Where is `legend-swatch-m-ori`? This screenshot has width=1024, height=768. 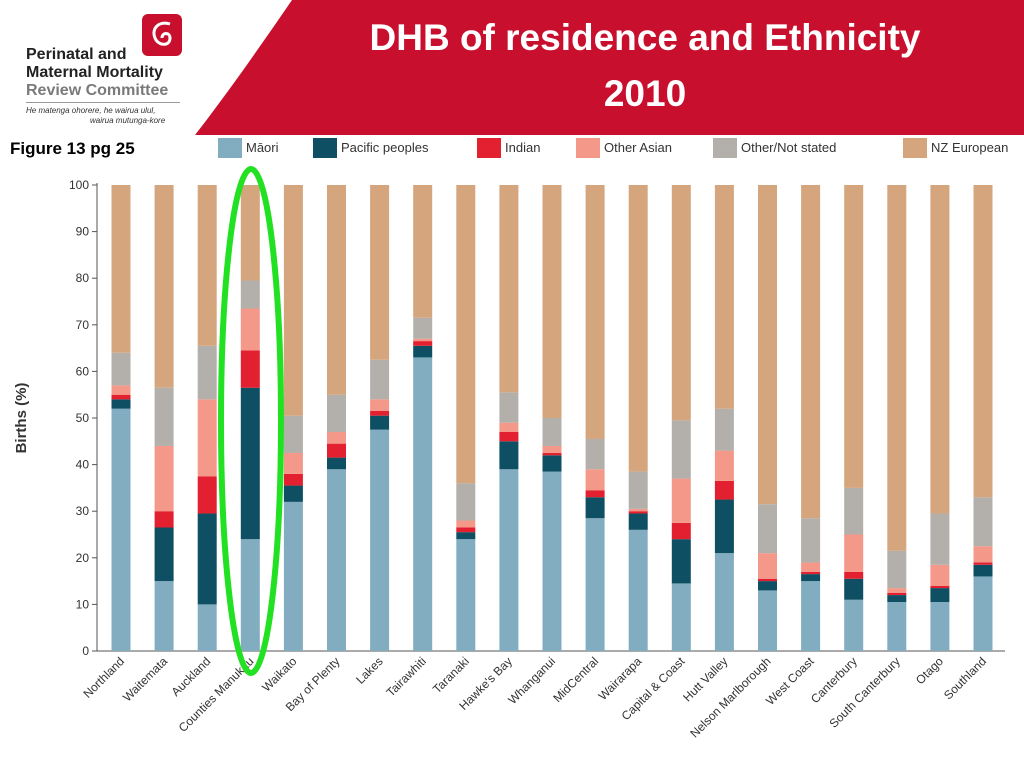 legend-swatch-m-ori is located at coordinates (230, 148).